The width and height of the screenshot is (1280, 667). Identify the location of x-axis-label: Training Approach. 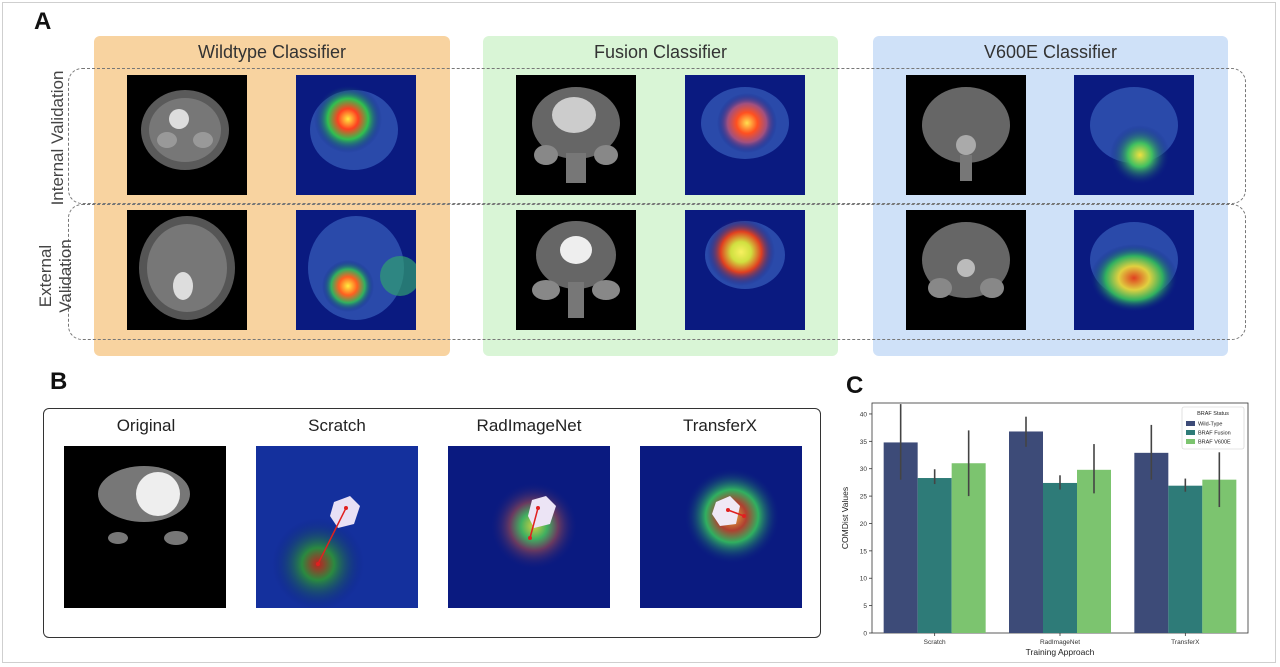
(1060, 652).